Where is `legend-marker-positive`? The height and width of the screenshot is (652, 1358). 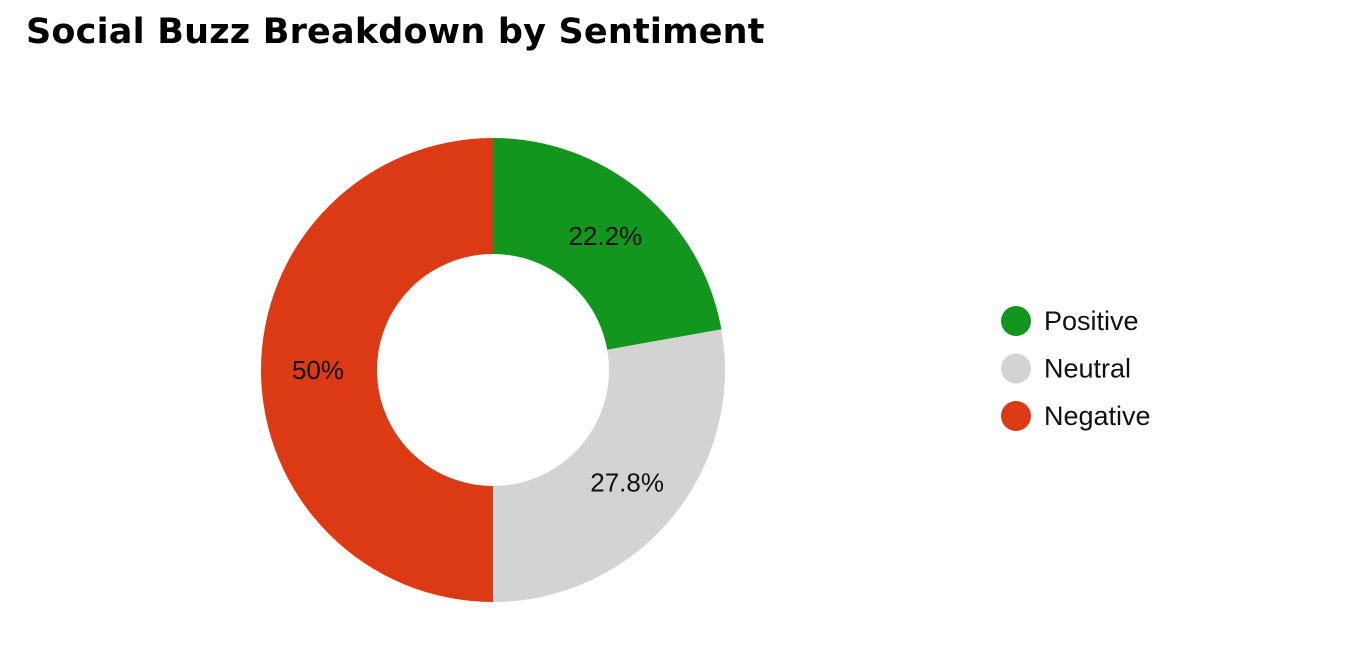
legend-marker-positive is located at coordinates (1016, 321).